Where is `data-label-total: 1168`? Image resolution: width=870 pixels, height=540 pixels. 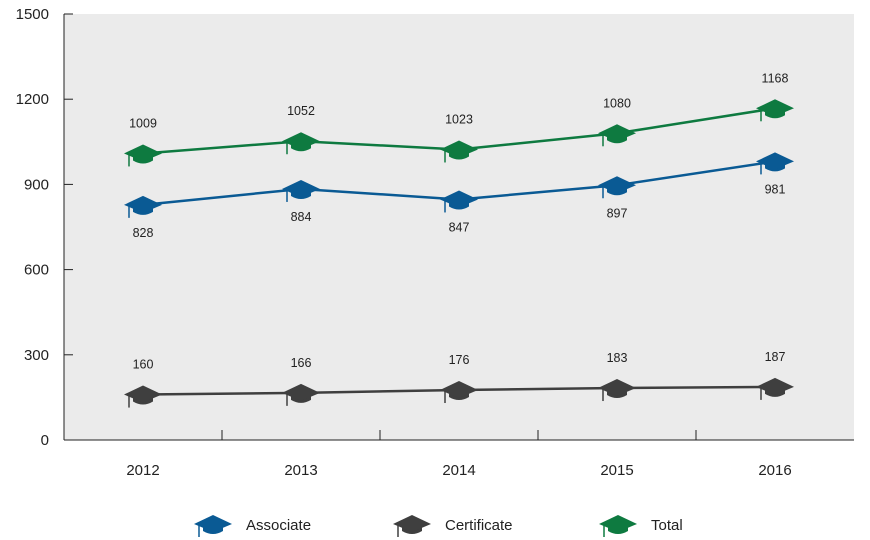 data-label-total: 1168 is located at coordinates (775, 78).